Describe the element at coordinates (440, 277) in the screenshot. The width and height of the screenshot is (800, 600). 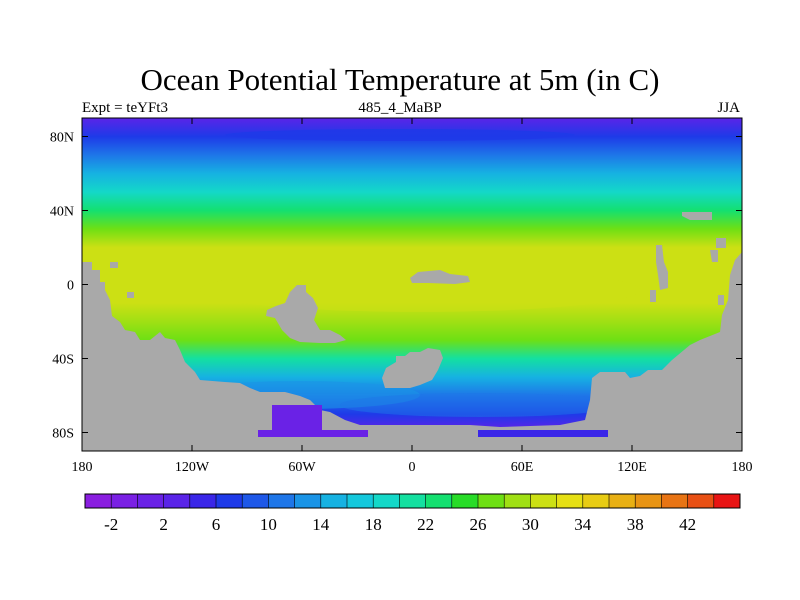
I see `landmass-central-island` at that location.